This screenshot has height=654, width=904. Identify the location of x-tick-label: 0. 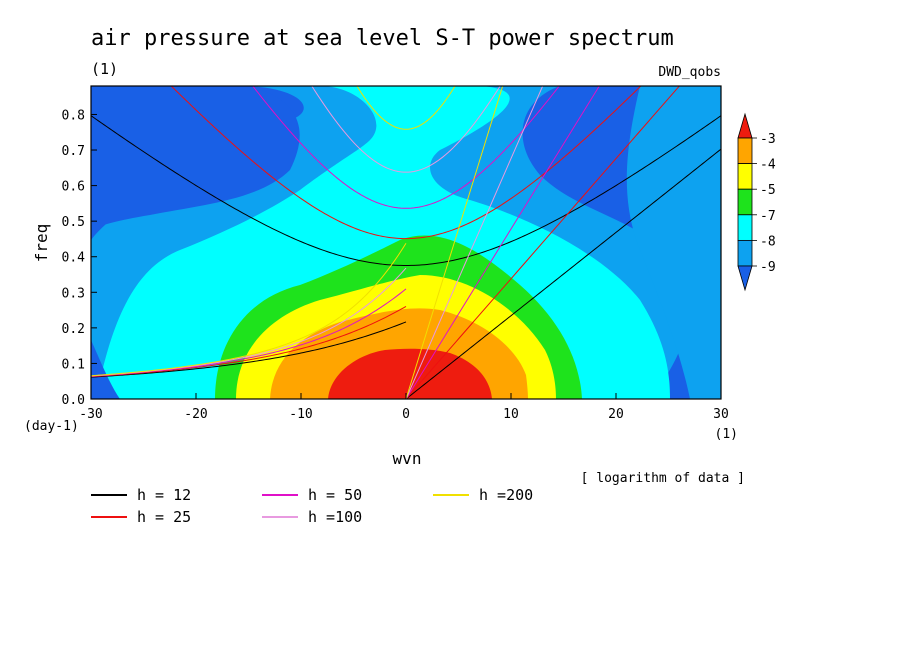
(406, 414).